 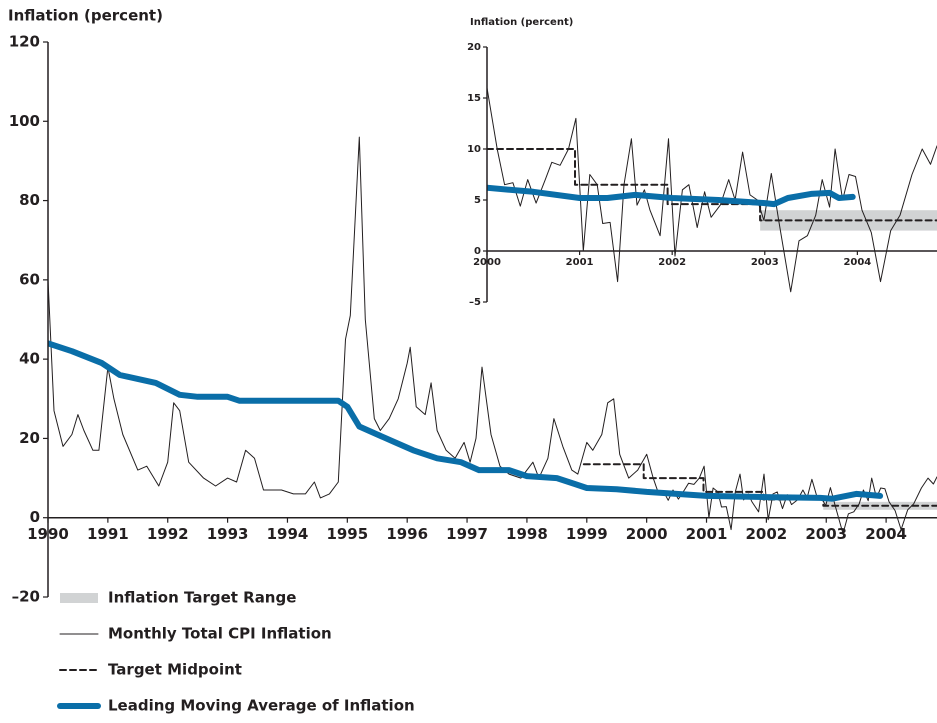 I want to click on x-tick-label: 1996, so click(x=407, y=534).